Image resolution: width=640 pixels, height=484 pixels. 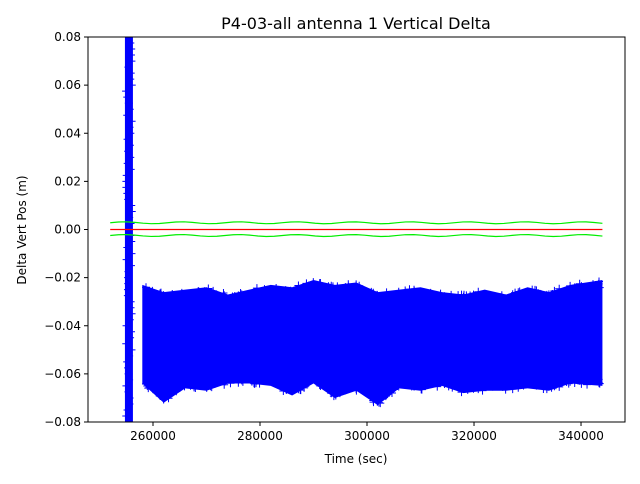 What do you see at coordinates (62, 278) in the screenshot?
I see `y-tick-label: −0.02` at bounding box center [62, 278].